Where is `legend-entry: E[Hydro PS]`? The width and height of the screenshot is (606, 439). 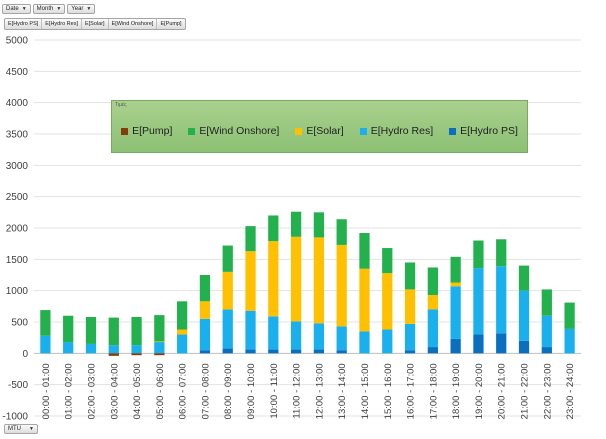 legend-entry: E[Hydro PS] is located at coordinates (483, 131).